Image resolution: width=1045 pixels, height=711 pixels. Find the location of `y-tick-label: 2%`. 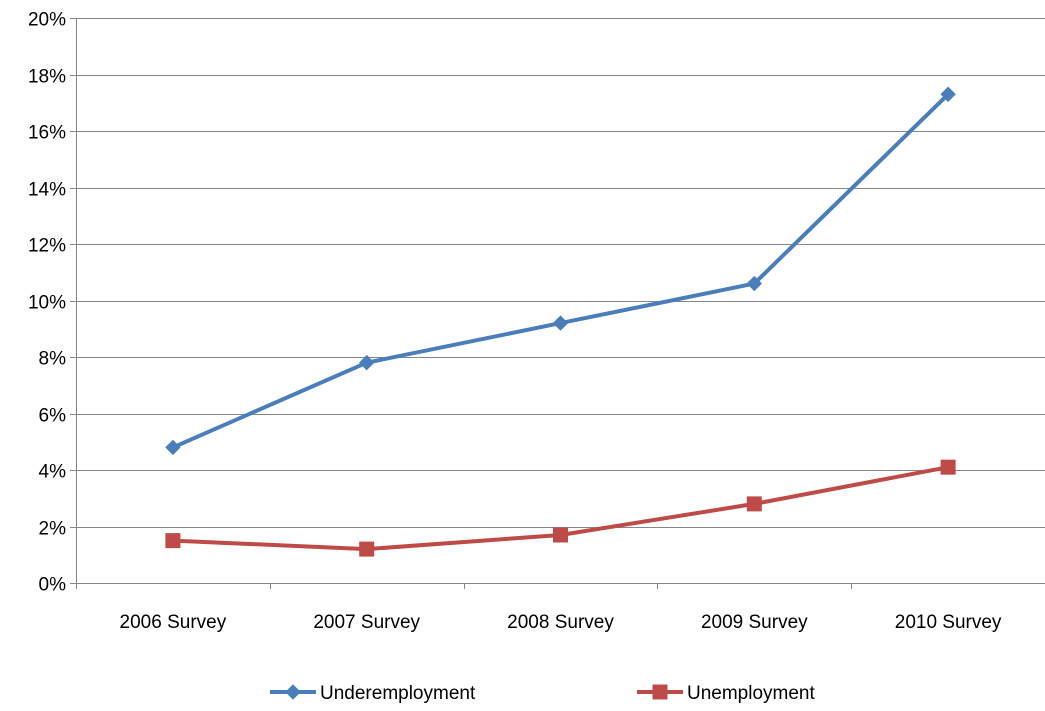

y-tick-label: 2% is located at coordinates (53, 529).